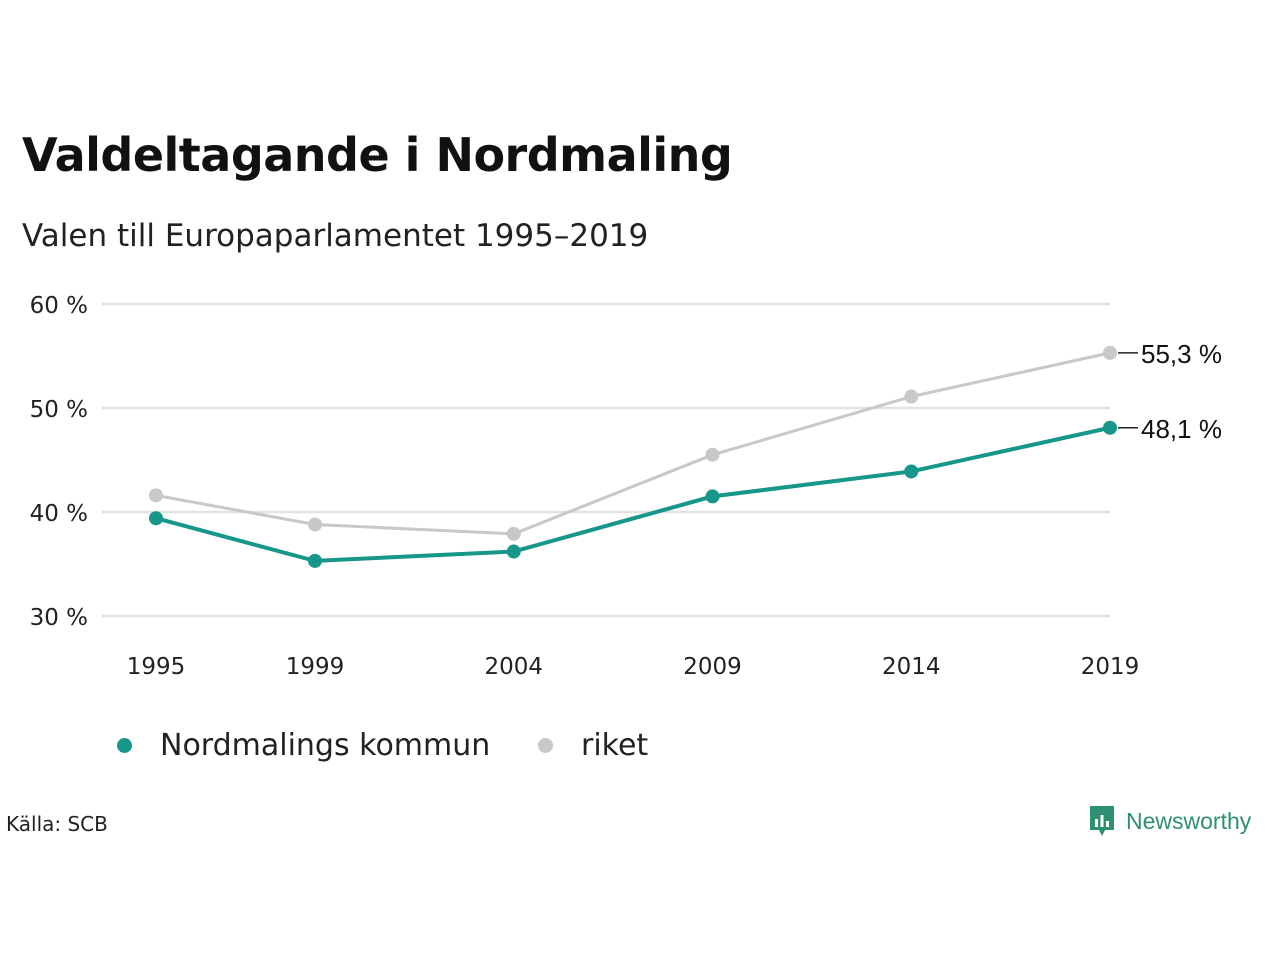 This screenshot has width=1280, height=960. I want to click on brand-logo: Newsworthy, so click(1169, 821).